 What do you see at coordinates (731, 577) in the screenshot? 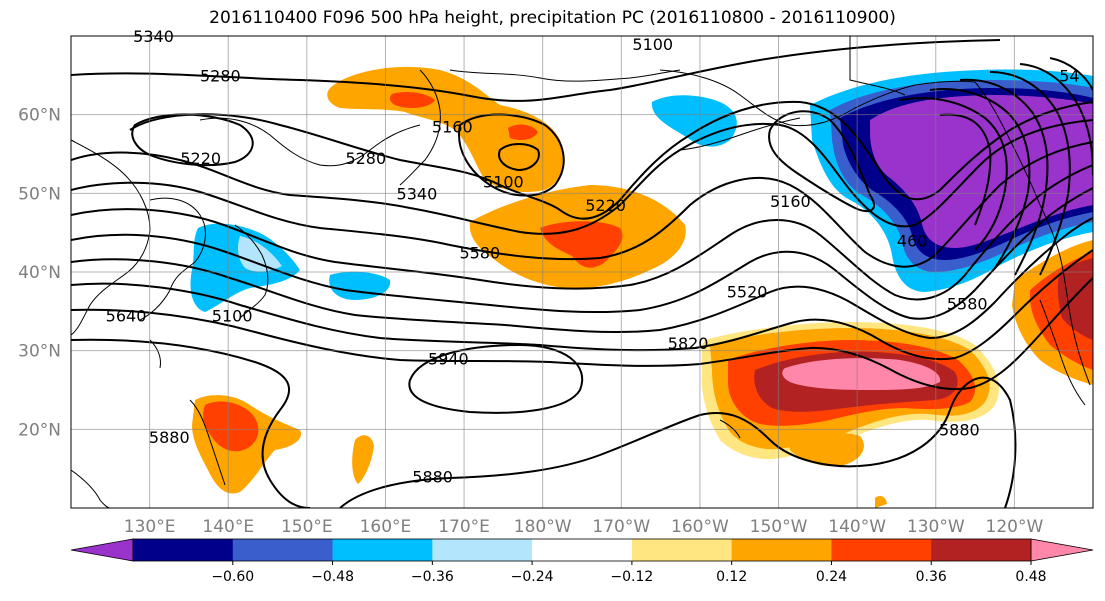
I see `colorbar-tick-label: 0.12` at bounding box center [731, 577].